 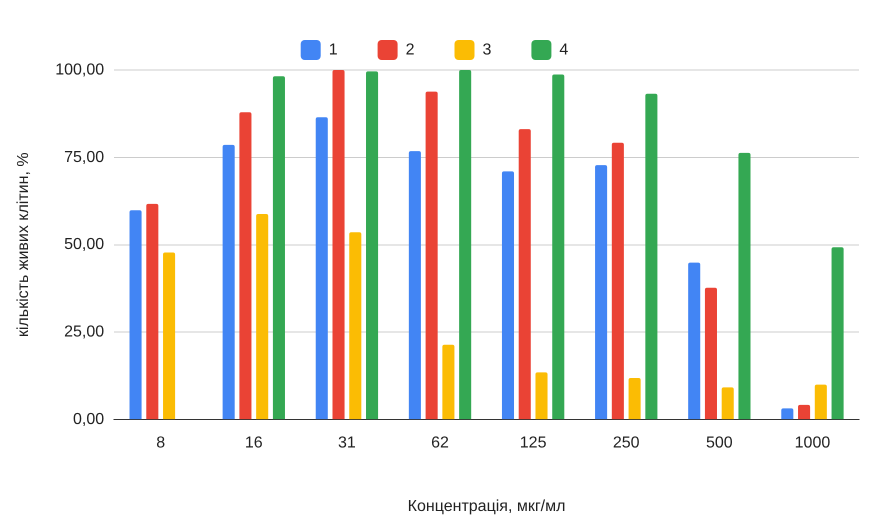 What do you see at coordinates (410, 49) in the screenshot?
I see `legend-label: 2` at bounding box center [410, 49].